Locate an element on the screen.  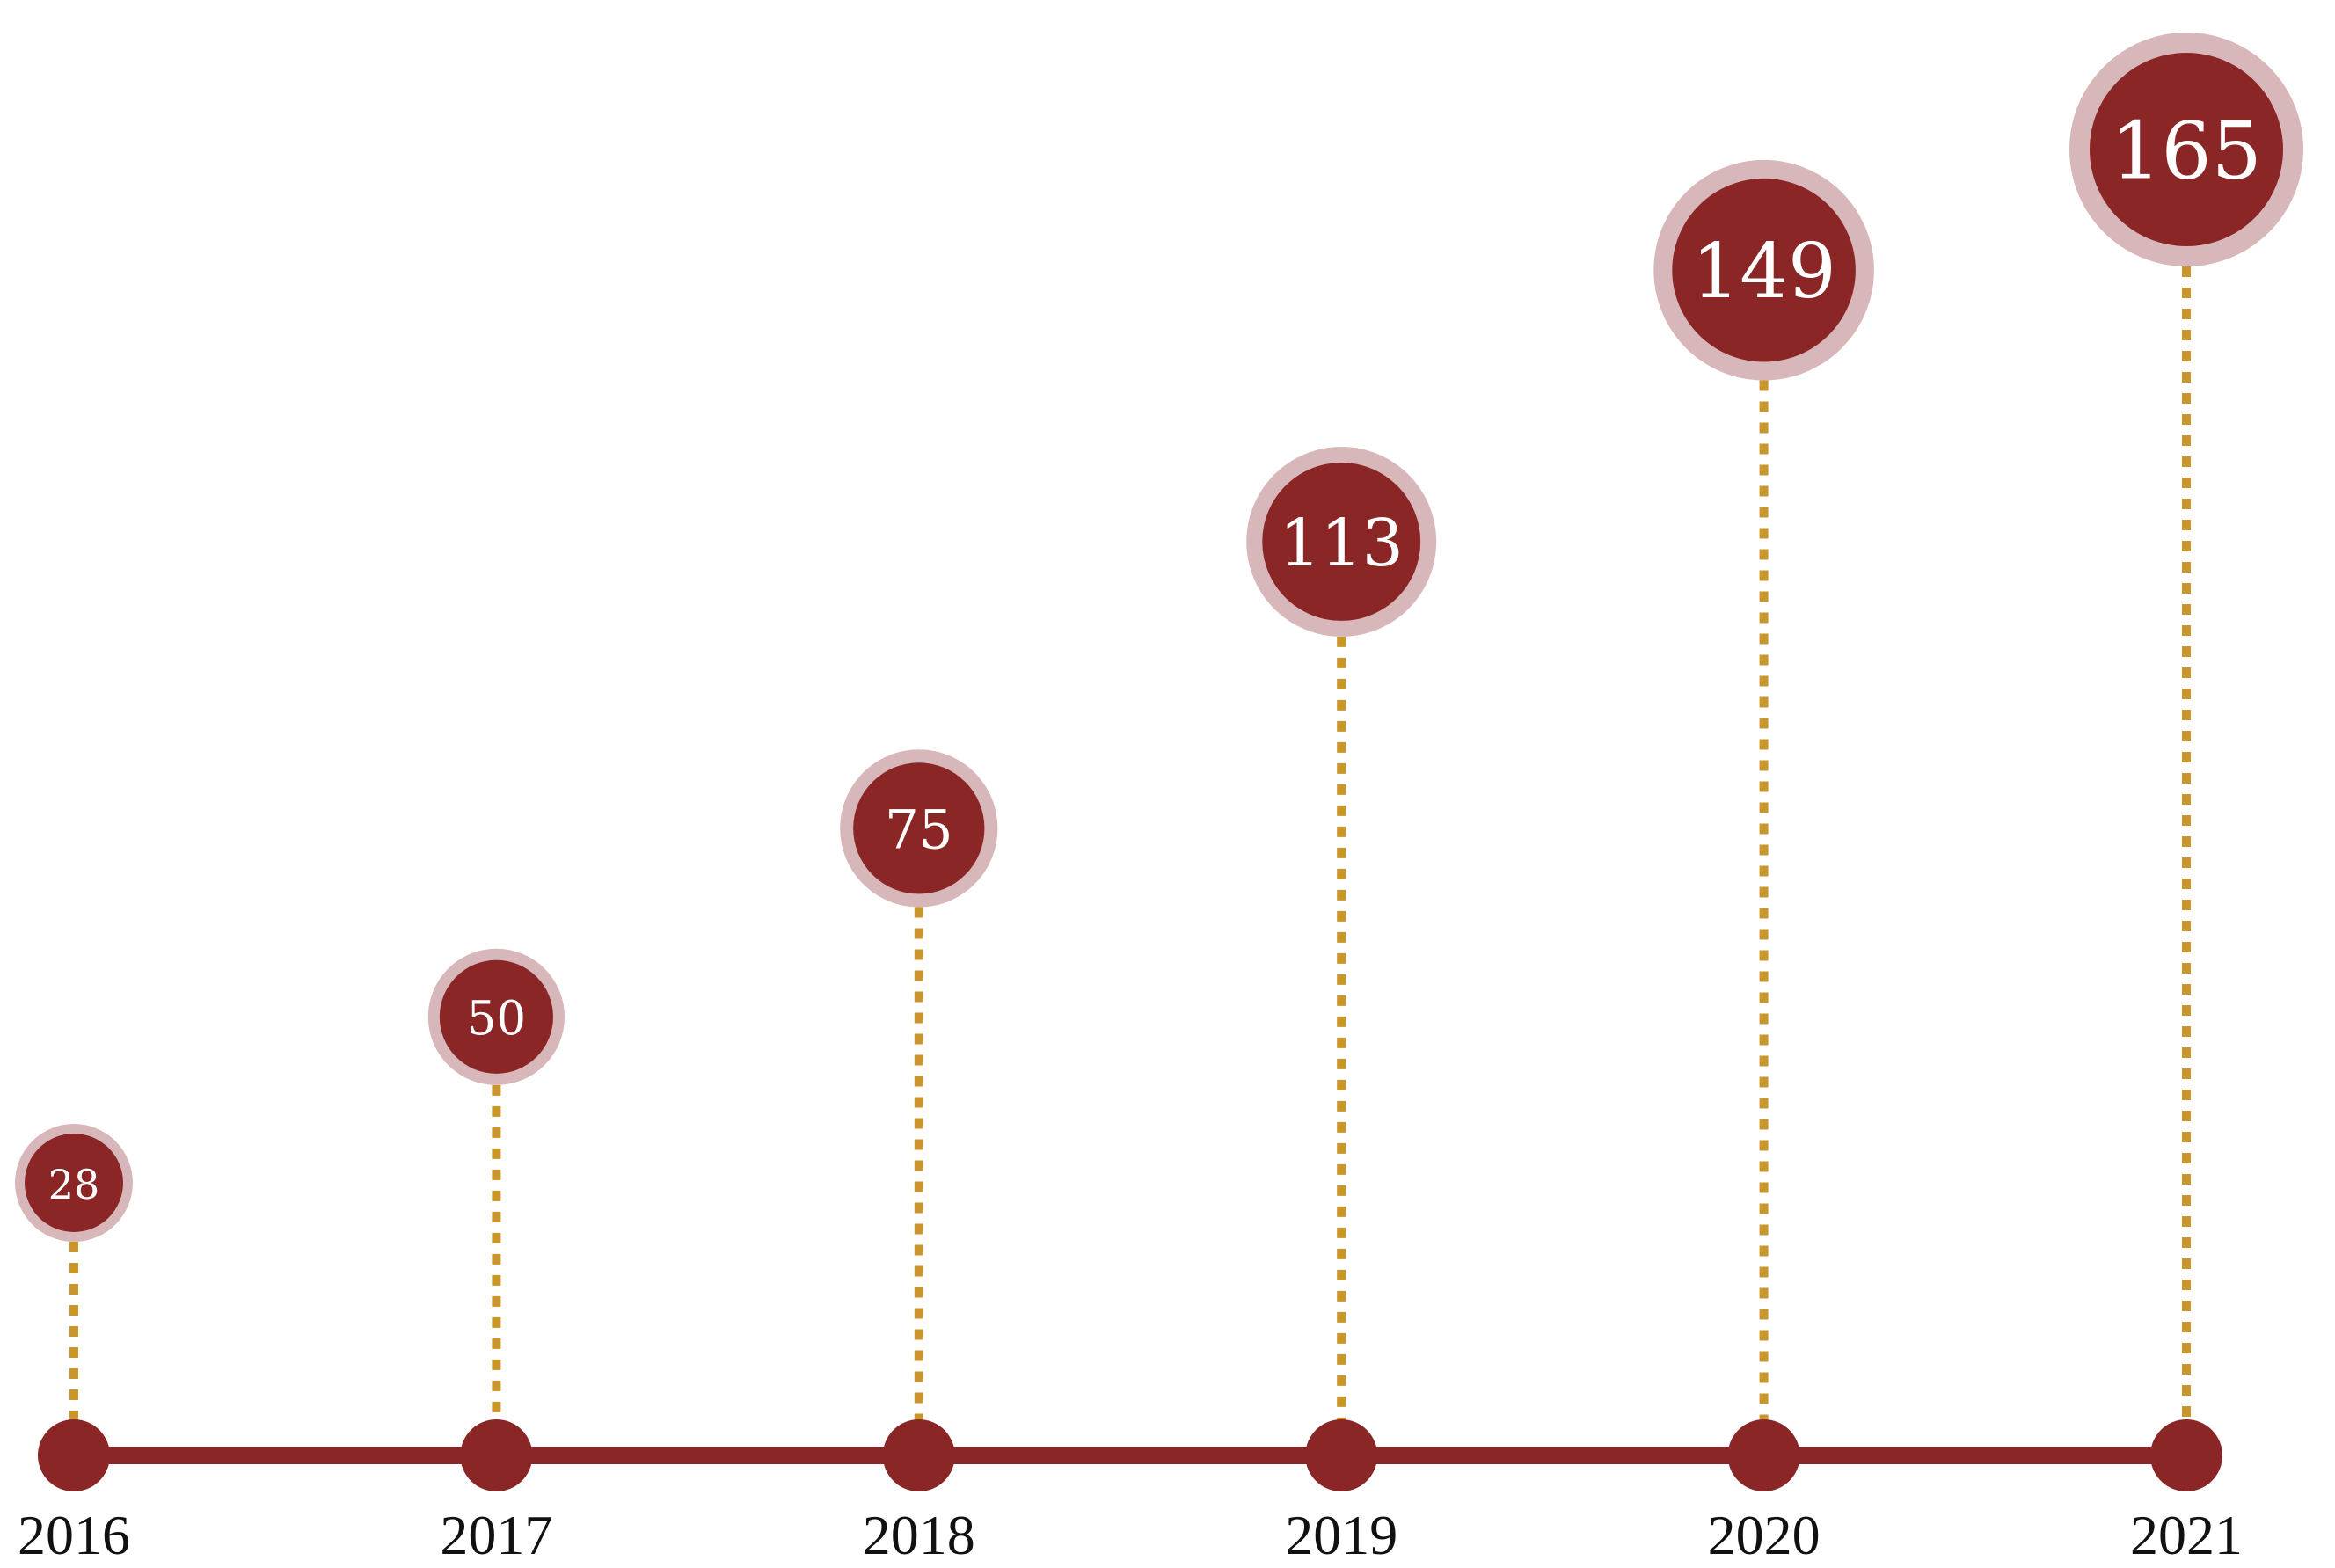
year-tick-label: 2020 is located at coordinates (1764, 1535).